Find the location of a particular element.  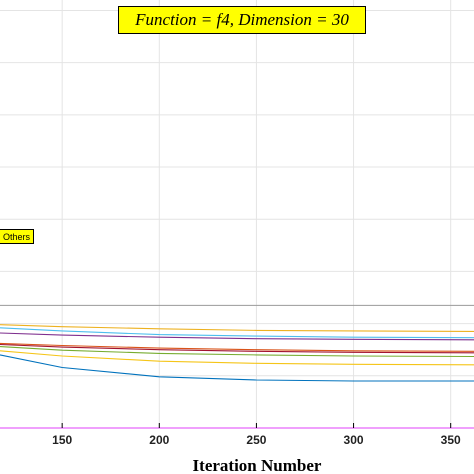

x-tick-label-200: 200 is located at coordinates (159, 440).